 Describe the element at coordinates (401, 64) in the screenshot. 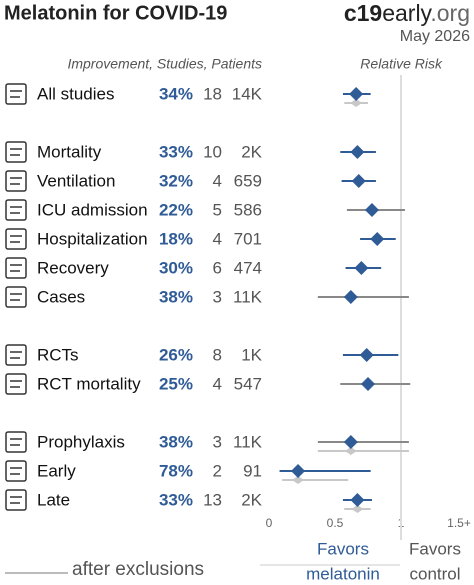

I see `axis-header: Relative Risk` at that location.